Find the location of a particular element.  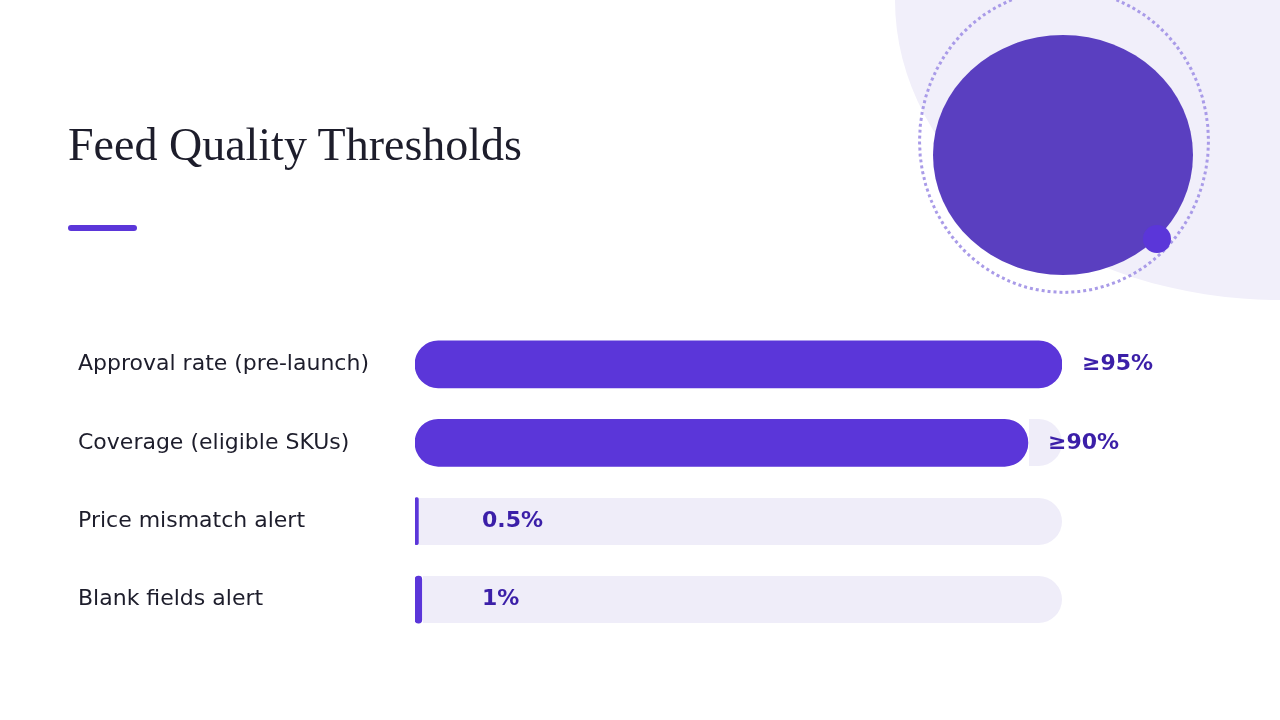

data-label: ≥95% is located at coordinates (1118, 363).